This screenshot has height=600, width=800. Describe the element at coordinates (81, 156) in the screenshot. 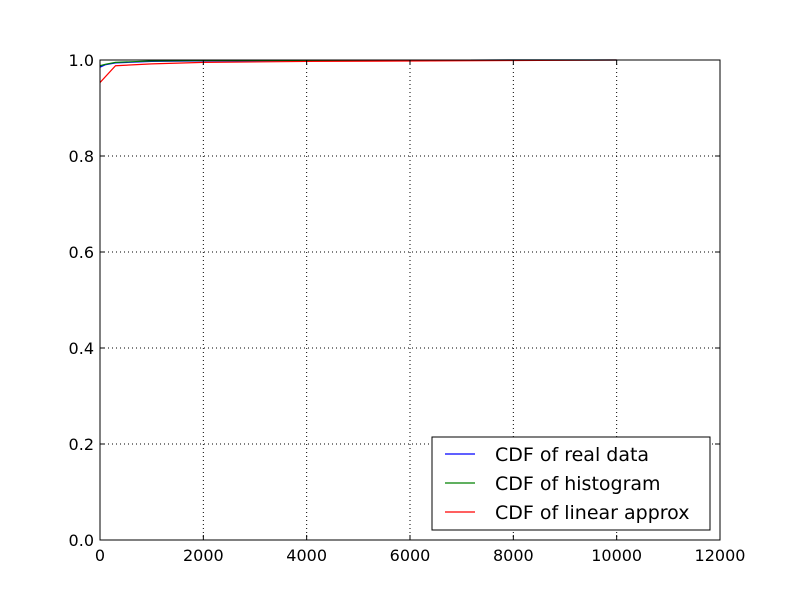

I see `y-tick-label: 0.8` at that location.